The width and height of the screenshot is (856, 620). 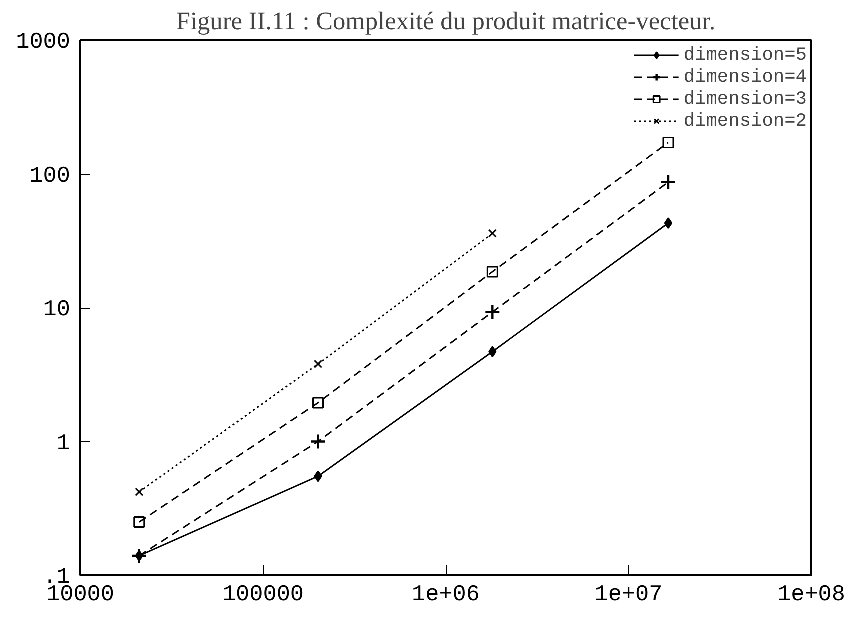 What do you see at coordinates (745, 121) in the screenshot?
I see `legend-label: dimension=2` at bounding box center [745, 121].